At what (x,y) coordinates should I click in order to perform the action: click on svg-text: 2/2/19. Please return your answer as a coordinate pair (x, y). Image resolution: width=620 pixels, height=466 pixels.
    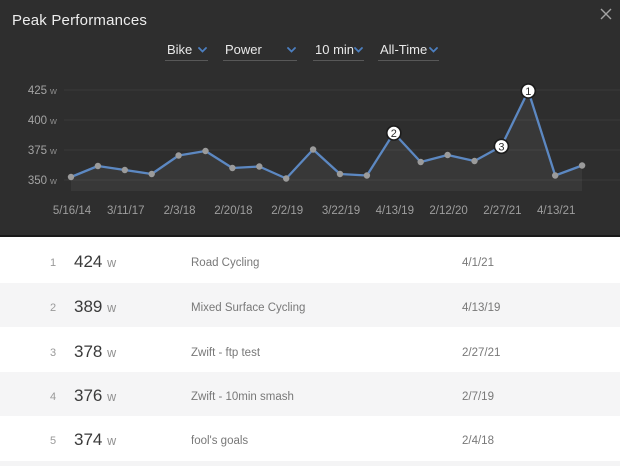
    Looking at the image, I should click on (287, 211).